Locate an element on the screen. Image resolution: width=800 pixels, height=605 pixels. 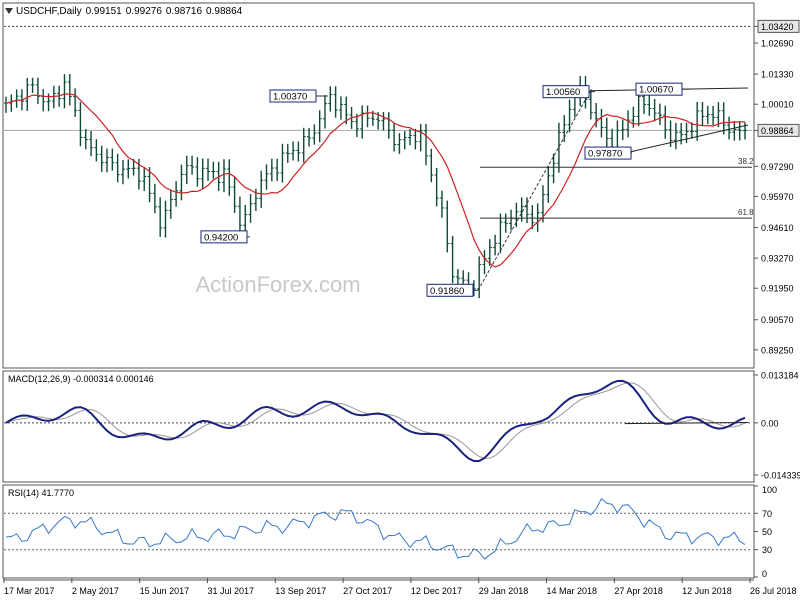
rsi-tick-label: 70 is located at coordinates (767, 514).